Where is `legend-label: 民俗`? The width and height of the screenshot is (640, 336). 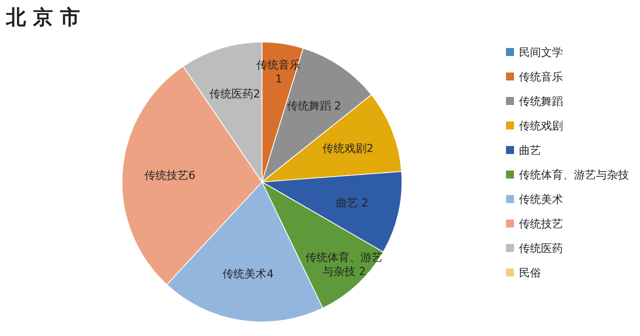 legend-label: 民俗 is located at coordinates (530, 273).